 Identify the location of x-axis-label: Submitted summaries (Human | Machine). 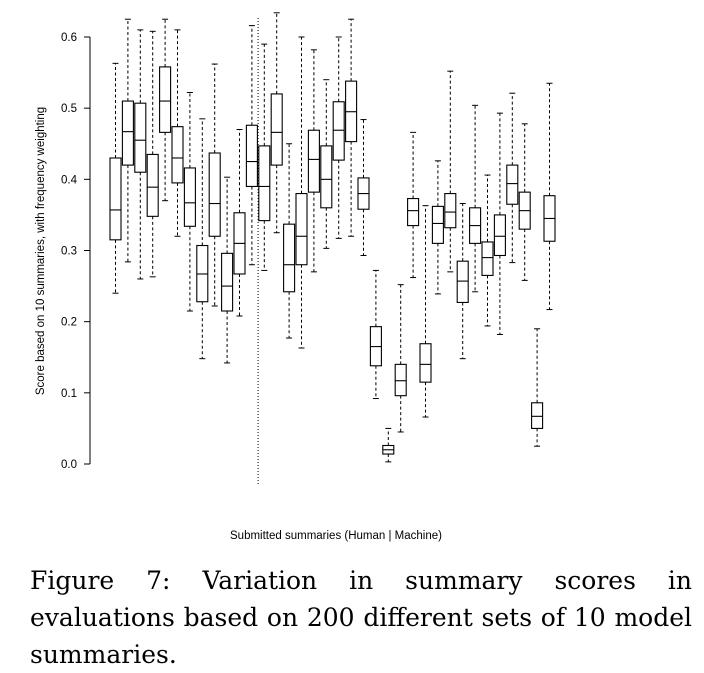
(336, 536).